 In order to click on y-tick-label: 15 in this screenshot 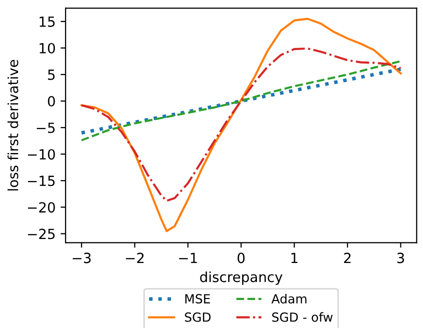, I will do `click(47, 21)`.